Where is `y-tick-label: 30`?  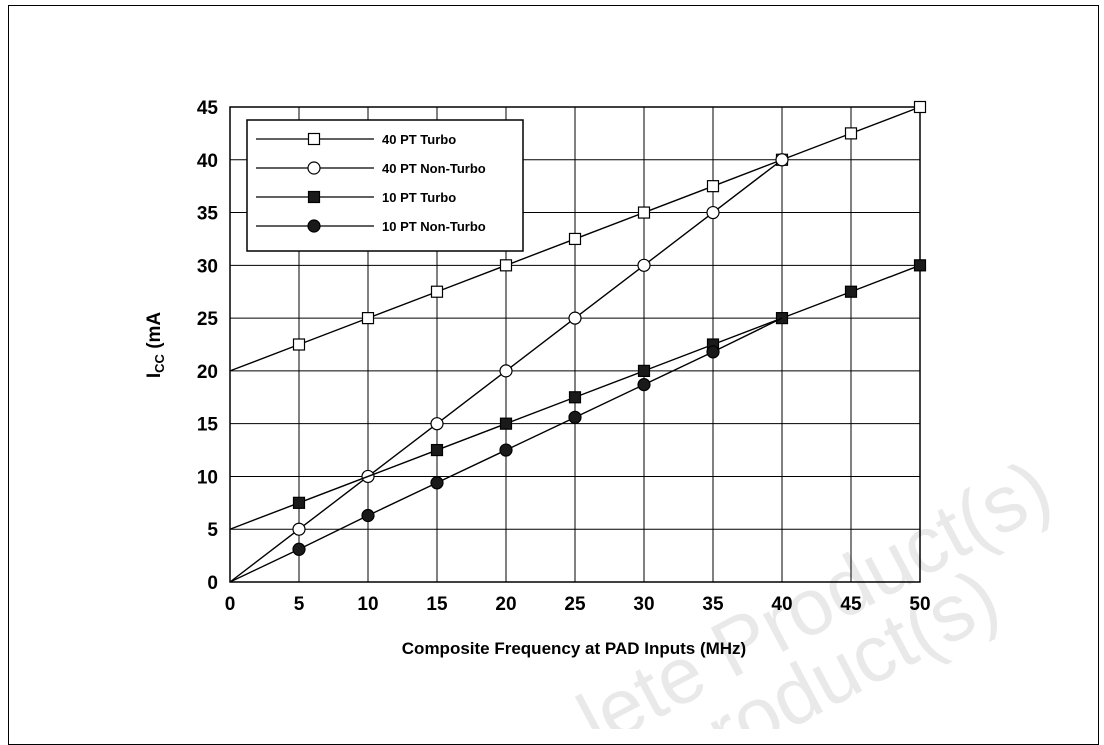 y-tick-label: 30 is located at coordinates (207, 266).